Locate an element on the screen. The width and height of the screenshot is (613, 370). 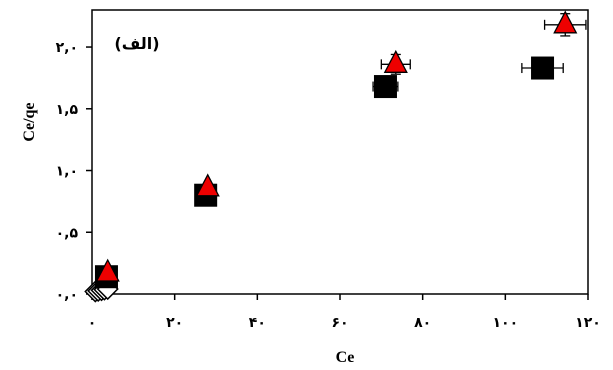
x-axis-title: Ce is located at coordinates (345, 357).